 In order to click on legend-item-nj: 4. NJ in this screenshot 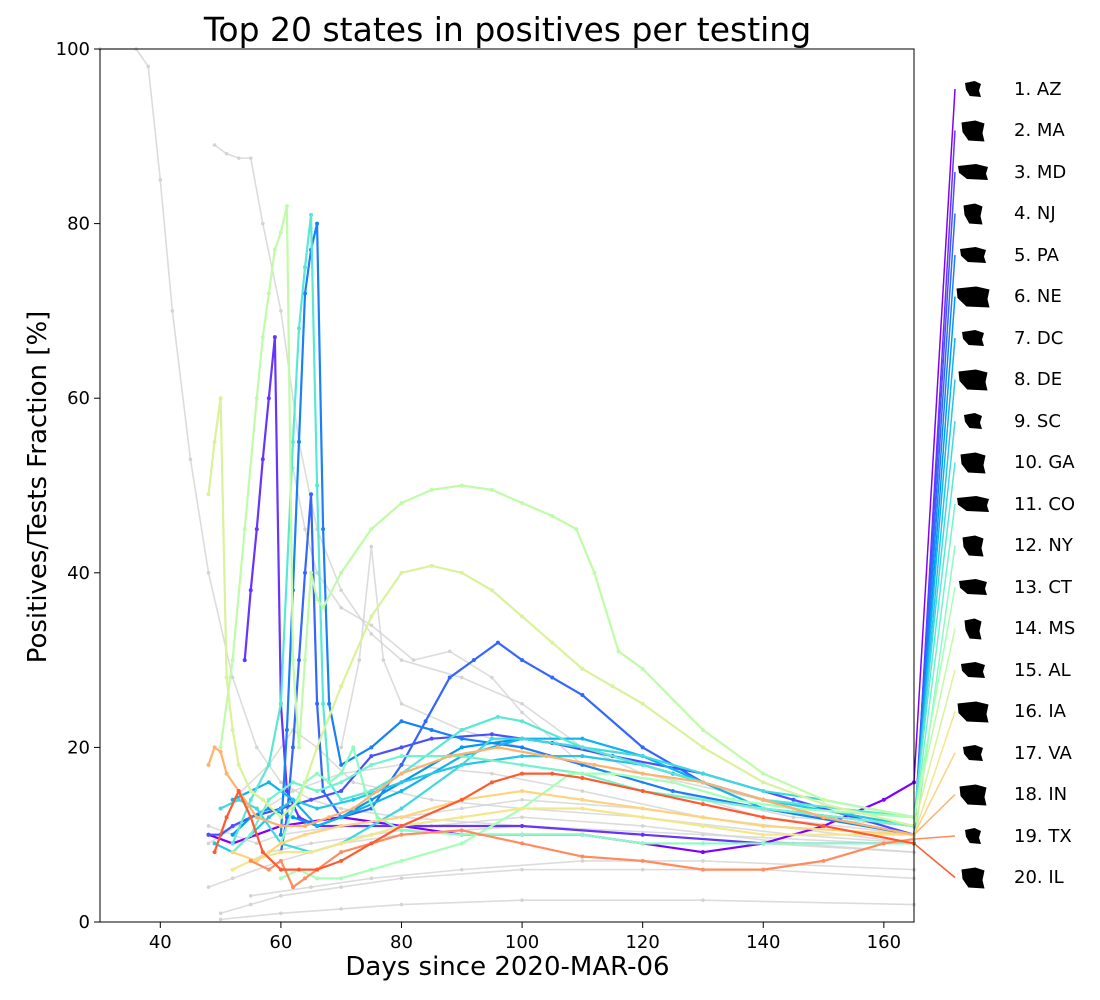, I will do `click(1003, 214)`.